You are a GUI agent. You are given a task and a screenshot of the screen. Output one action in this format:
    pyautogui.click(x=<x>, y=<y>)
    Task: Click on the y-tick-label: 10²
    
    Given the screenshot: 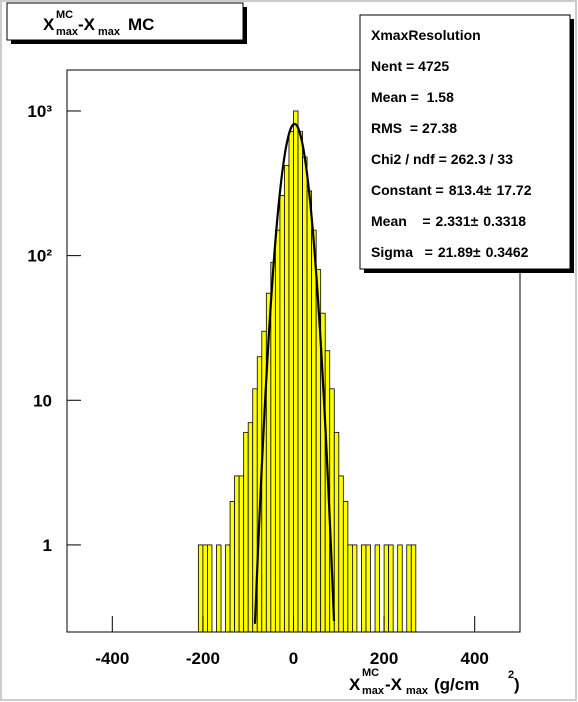 What is the action you would take?
    pyautogui.click(x=39, y=256)
    